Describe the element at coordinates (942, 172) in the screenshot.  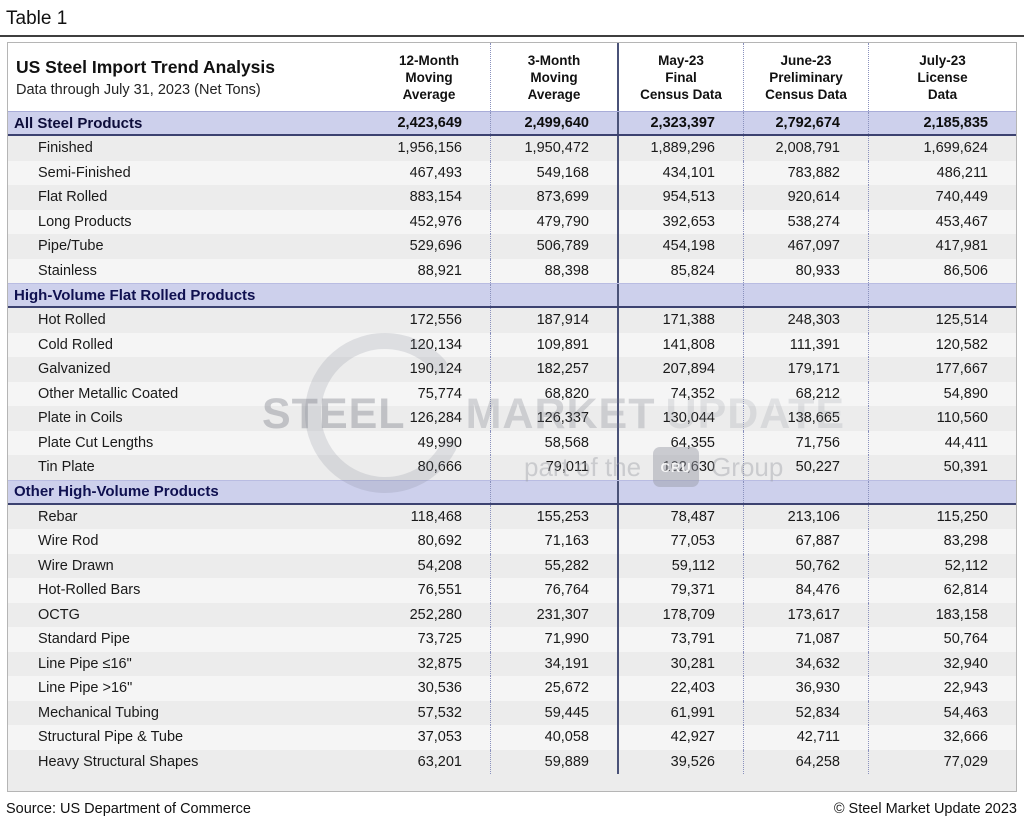
I see `row-value: 486,211` at that location.